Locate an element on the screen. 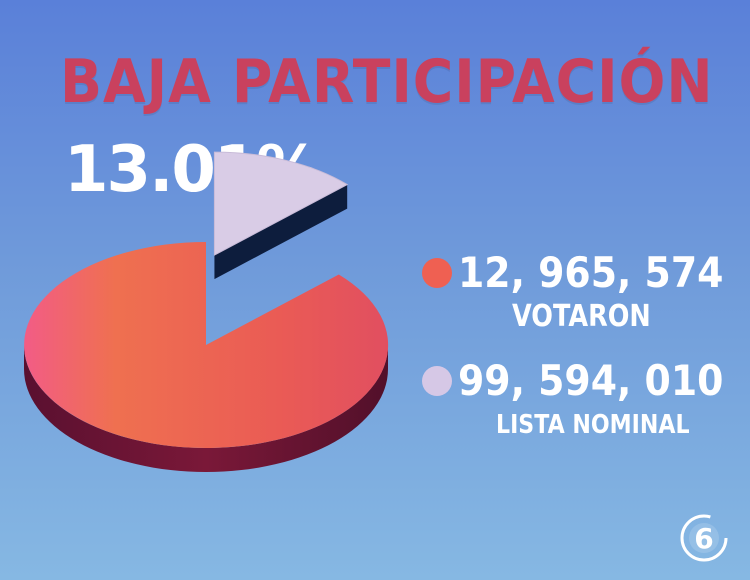  legend-item-votaron: 12, 965, 574 is located at coordinates (586, 273).